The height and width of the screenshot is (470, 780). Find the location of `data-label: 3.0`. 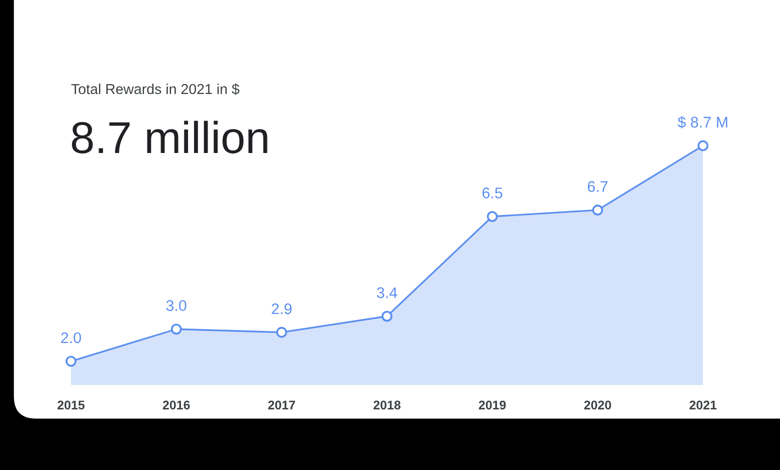

data-label: 3.0 is located at coordinates (176, 305).